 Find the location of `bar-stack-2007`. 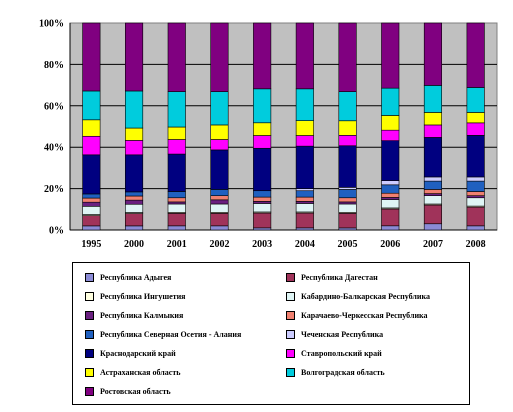

bar-stack-2007 is located at coordinates (433, 126).